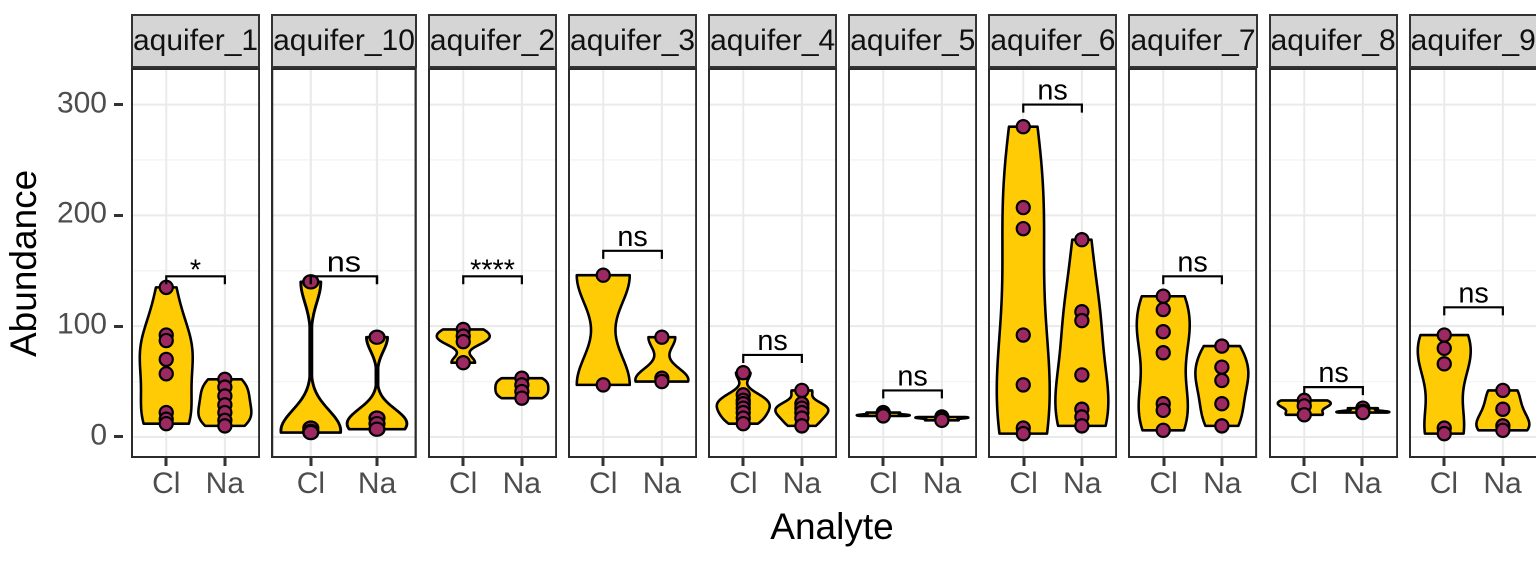 This screenshot has width=1536, height=576. Describe the element at coordinates (1333, 259) in the screenshot. I see `facet-aquifer_8: aquifer_8 ns Cl Na` at that location.